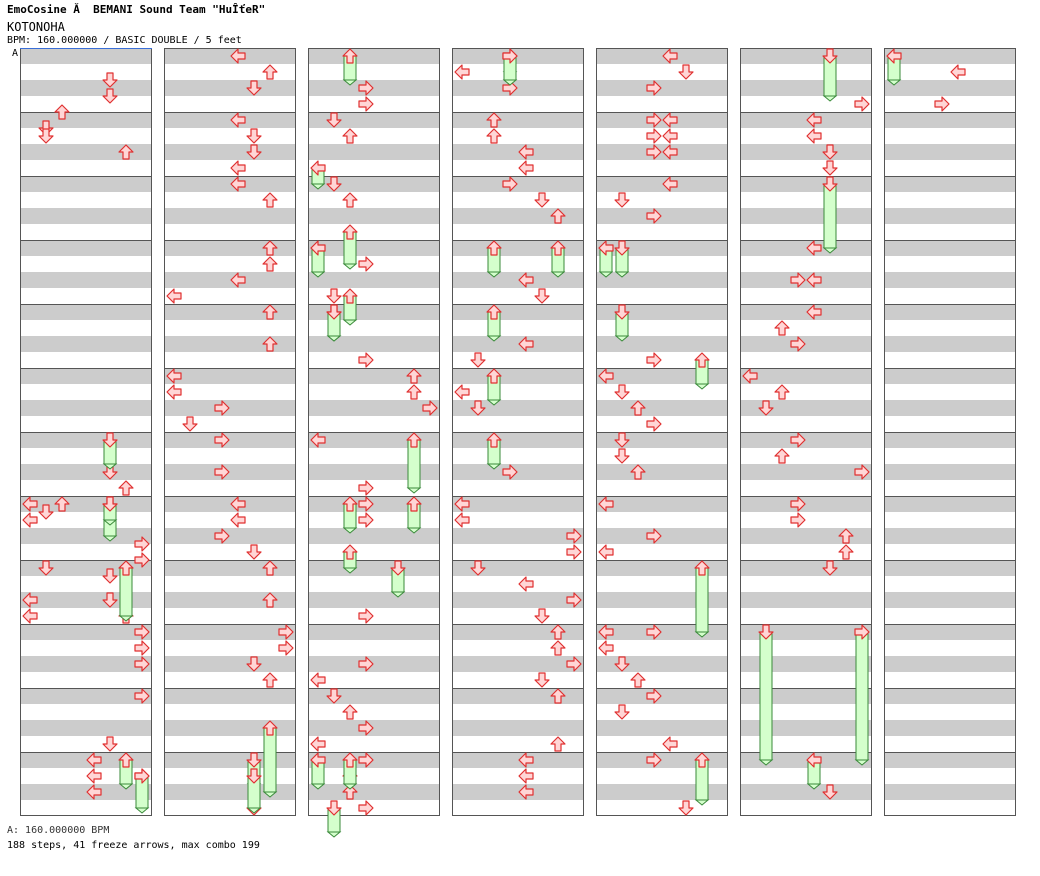 Image resolution: width=1040 pixels, height=876 pixels. Describe the element at coordinates (58, 830) in the screenshot. I see `bpm-legend: A: 160.000000 BPM` at that location.